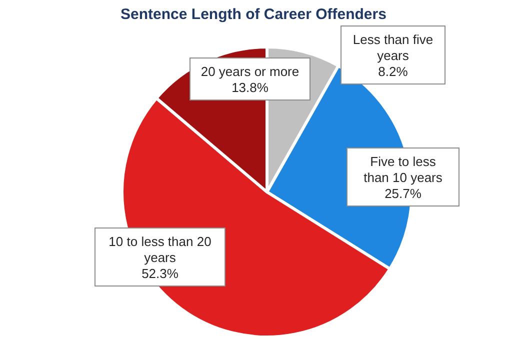  I want to click on slice-label: 20 years or more, so click(250, 71).